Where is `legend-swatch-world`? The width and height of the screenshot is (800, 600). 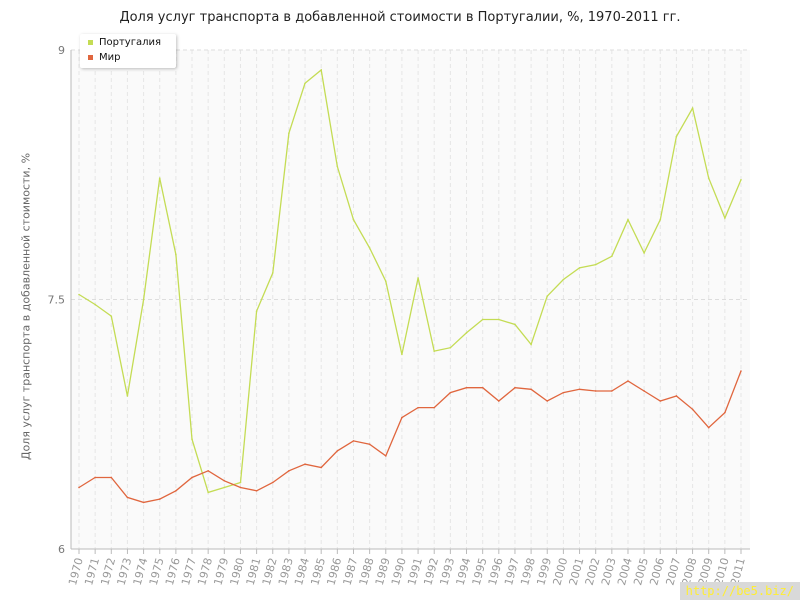 legend-swatch-world is located at coordinates (90, 57).